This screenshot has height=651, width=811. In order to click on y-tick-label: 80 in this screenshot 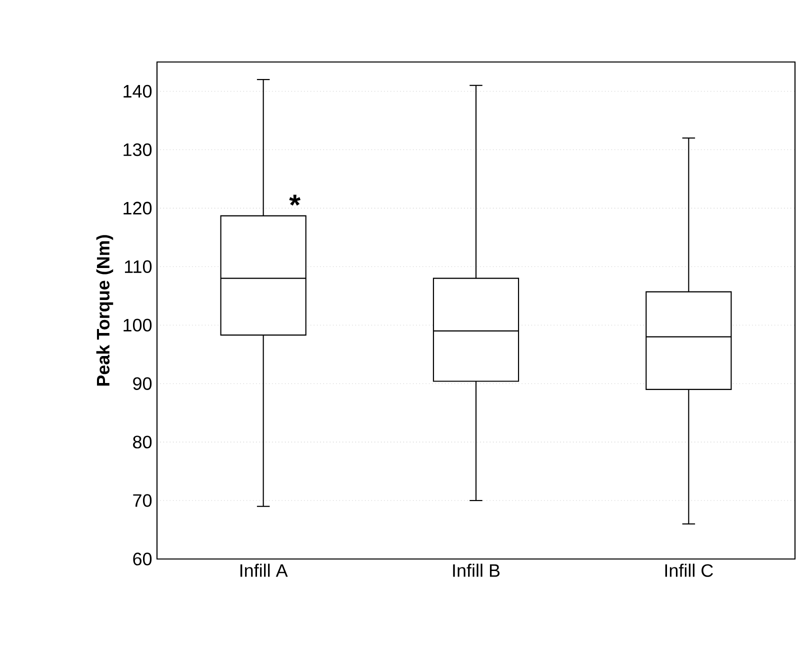, I will do `click(142, 442)`.